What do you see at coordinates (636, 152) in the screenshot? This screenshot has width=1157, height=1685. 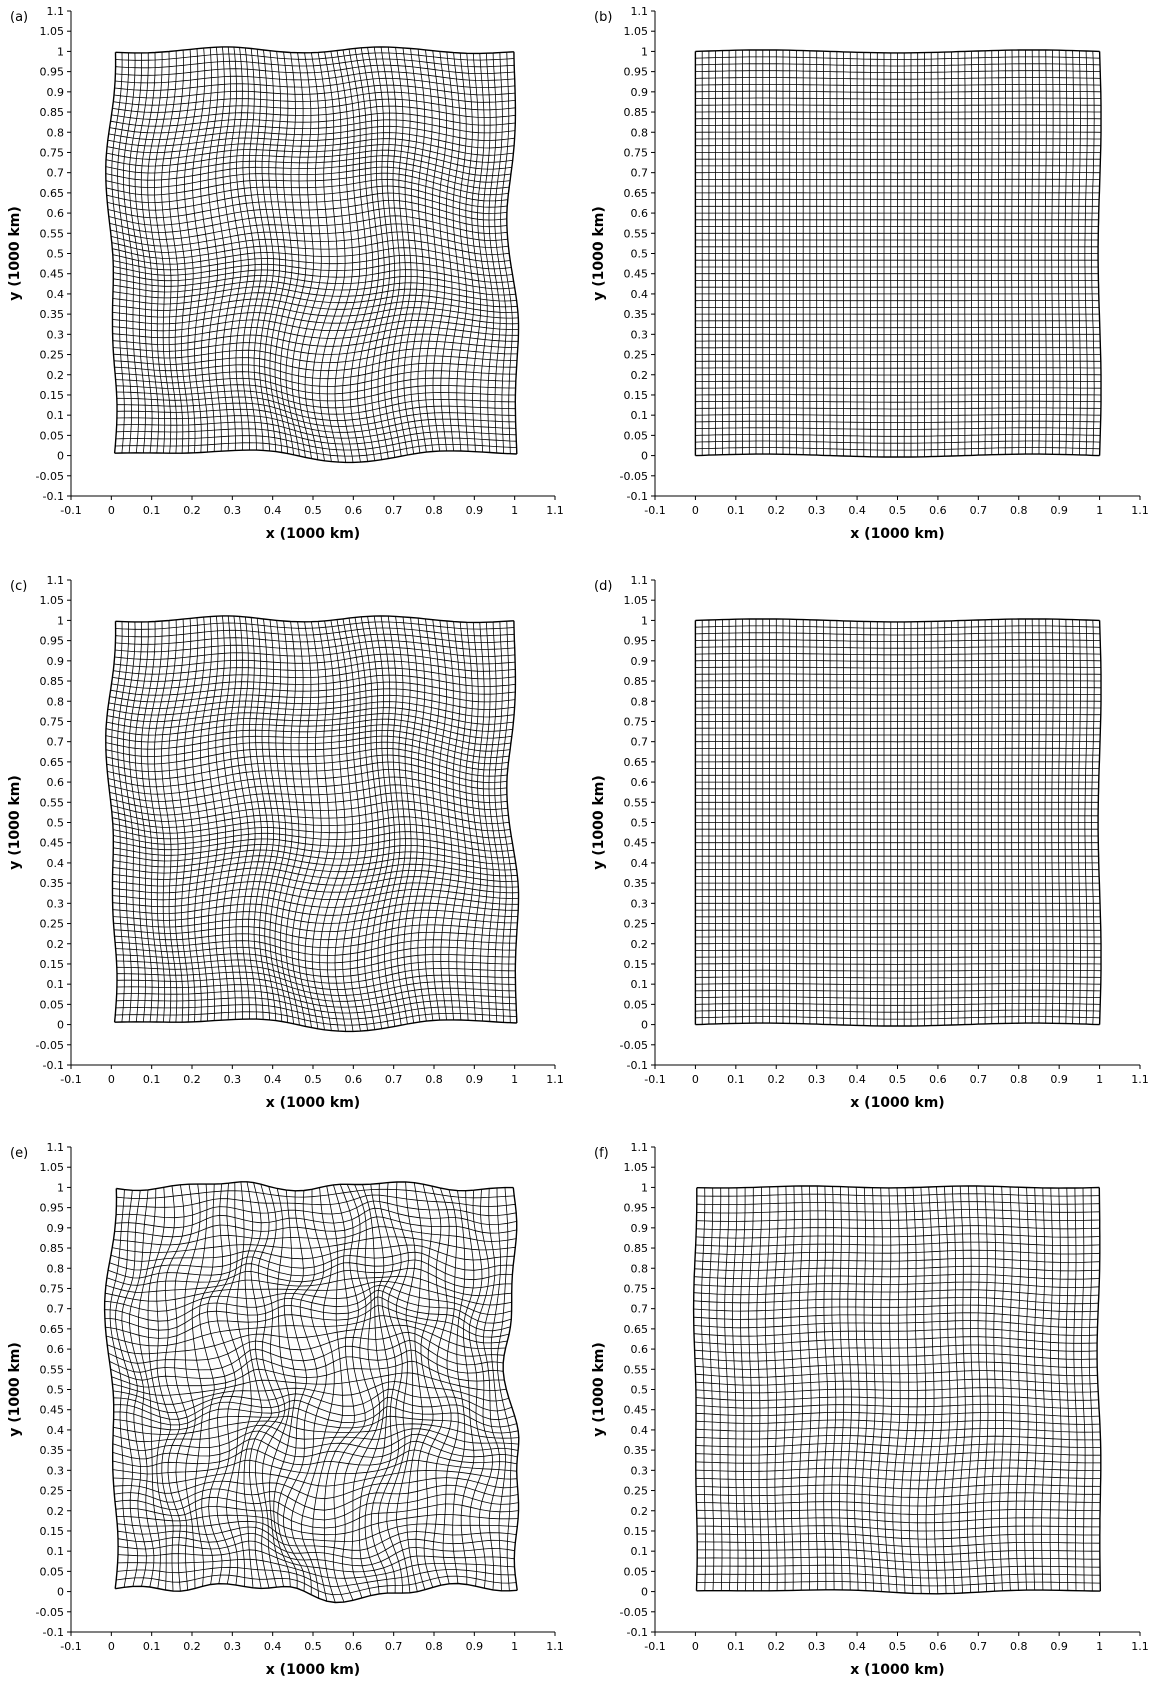 I see `y-tick-label: 0.75` at bounding box center [636, 152].